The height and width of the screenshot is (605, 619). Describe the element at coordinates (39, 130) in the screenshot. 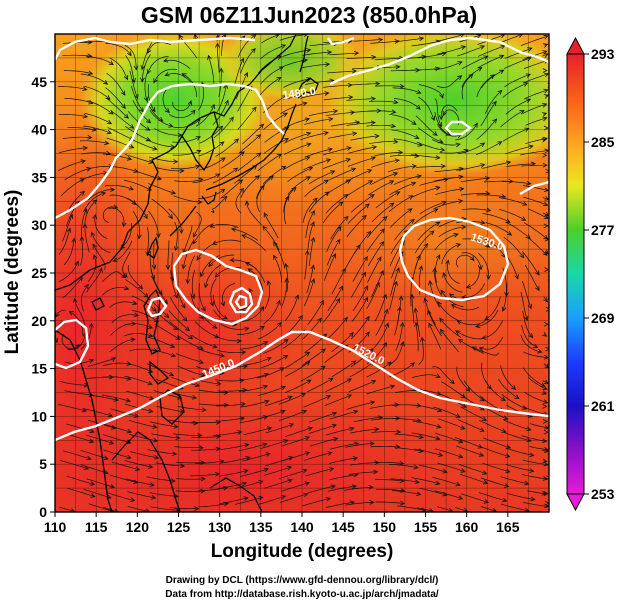

I see `latitude-tick-label: 40` at that location.